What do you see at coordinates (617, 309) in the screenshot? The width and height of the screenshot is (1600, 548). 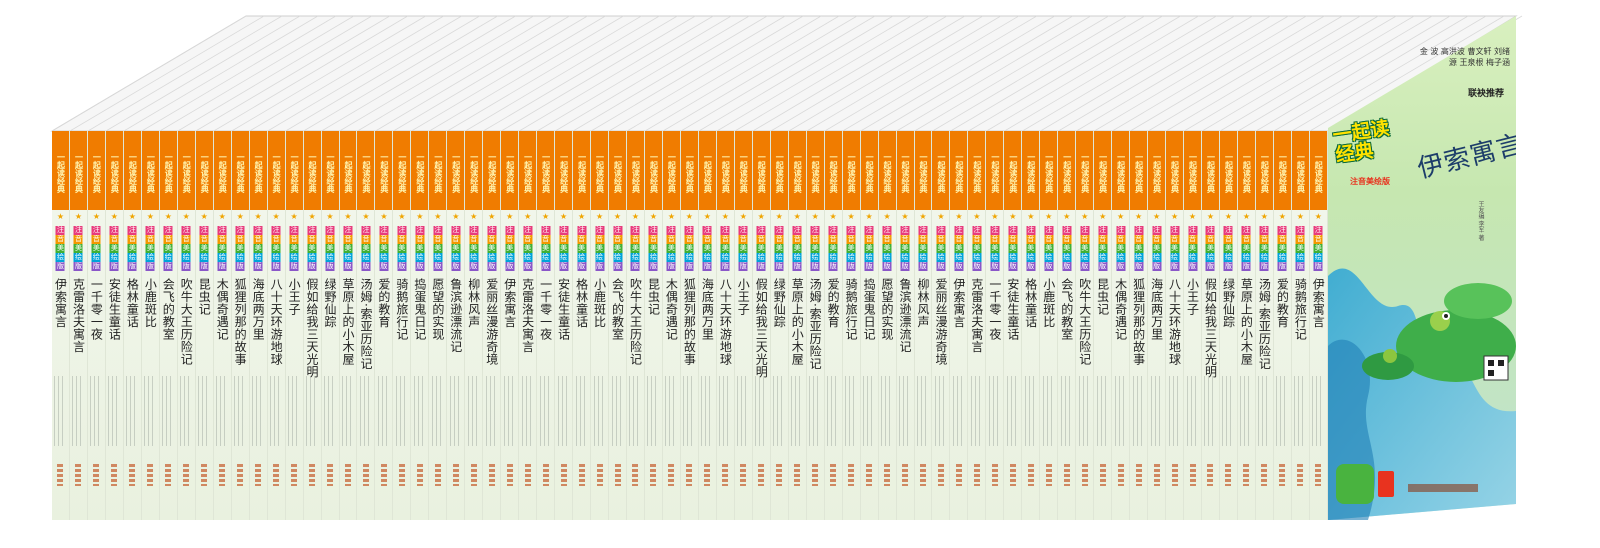 I see `spine-title: 会飞的教室` at bounding box center [617, 309].